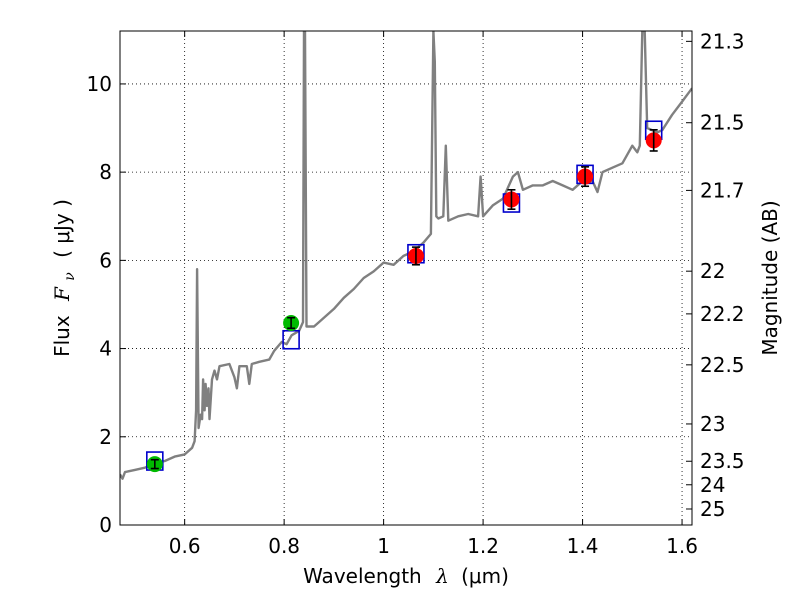 The height and width of the screenshot is (600, 800). What do you see at coordinates (105, 437) in the screenshot?
I see `y-tick-label: 2` at bounding box center [105, 437].